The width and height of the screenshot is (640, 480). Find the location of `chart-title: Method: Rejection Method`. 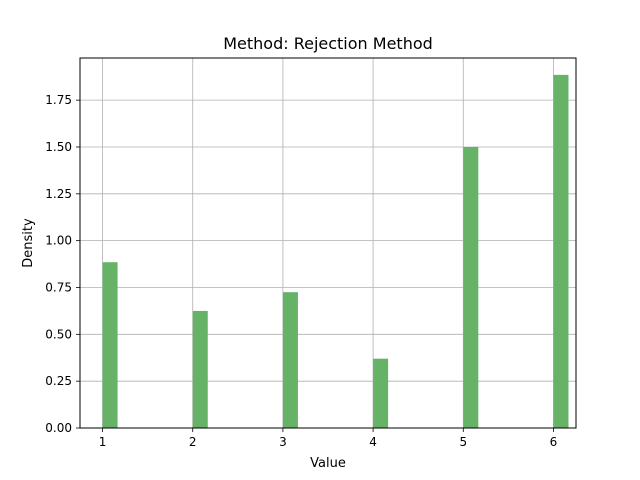

chart-title: Method: Rejection Method is located at coordinates (328, 43).